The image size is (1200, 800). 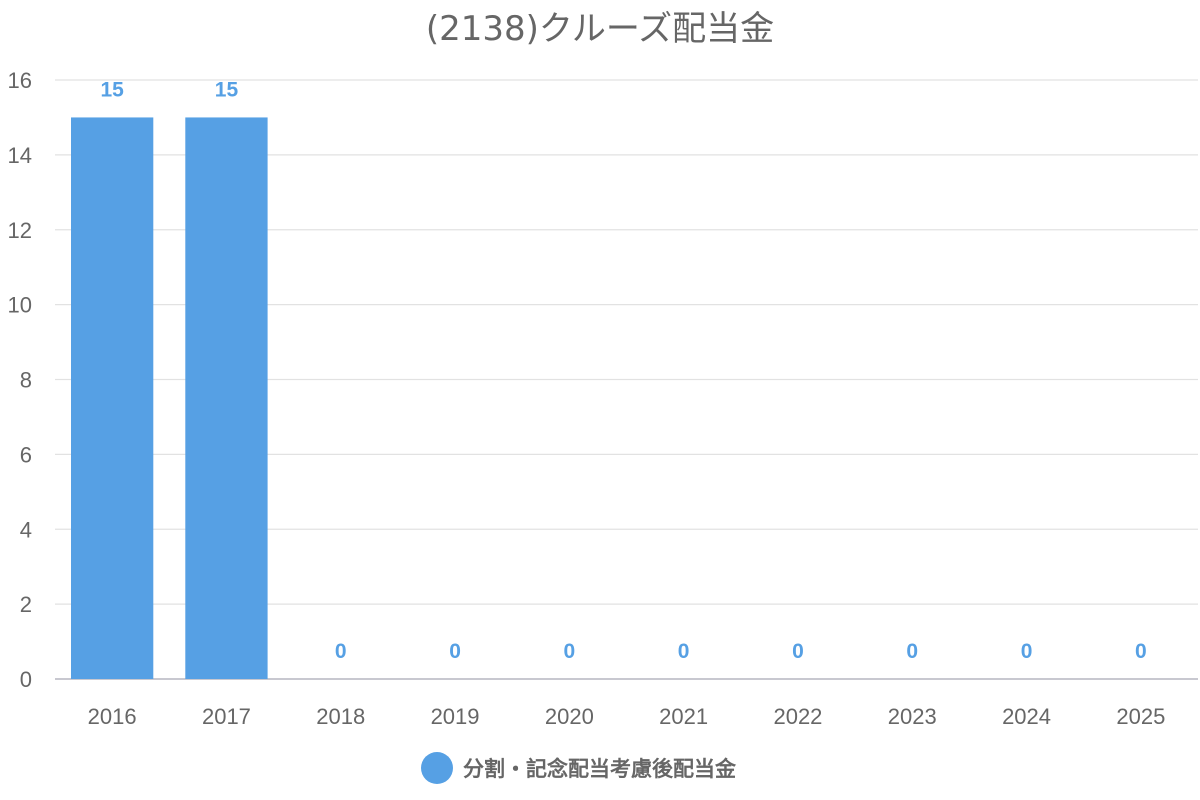 What do you see at coordinates (340, 716) in the screenshot?
I see `x-tick-label: 2018` at bounding box center [340, 716].